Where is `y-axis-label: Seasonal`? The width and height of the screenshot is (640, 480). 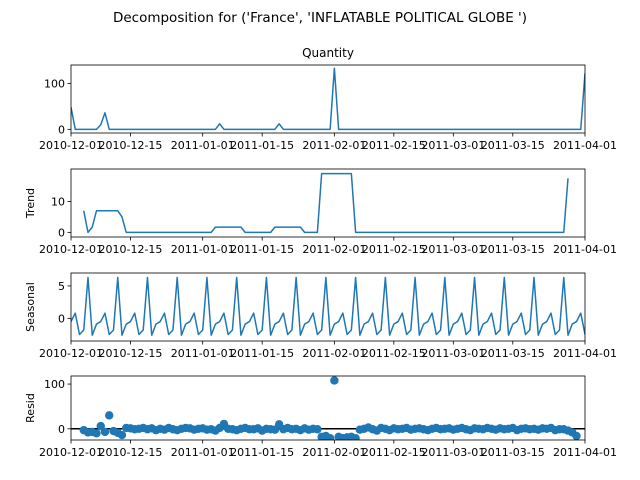 y-axis-label: Seasonal is located at coordinates (30, 307).